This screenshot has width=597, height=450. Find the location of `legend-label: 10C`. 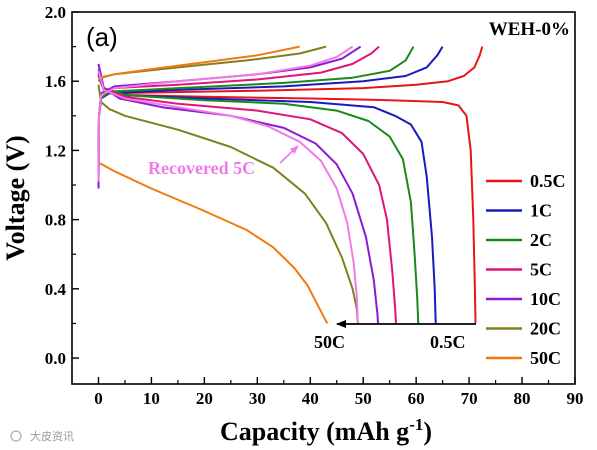

legend-label: 10C is located at coordinates (545, 299).